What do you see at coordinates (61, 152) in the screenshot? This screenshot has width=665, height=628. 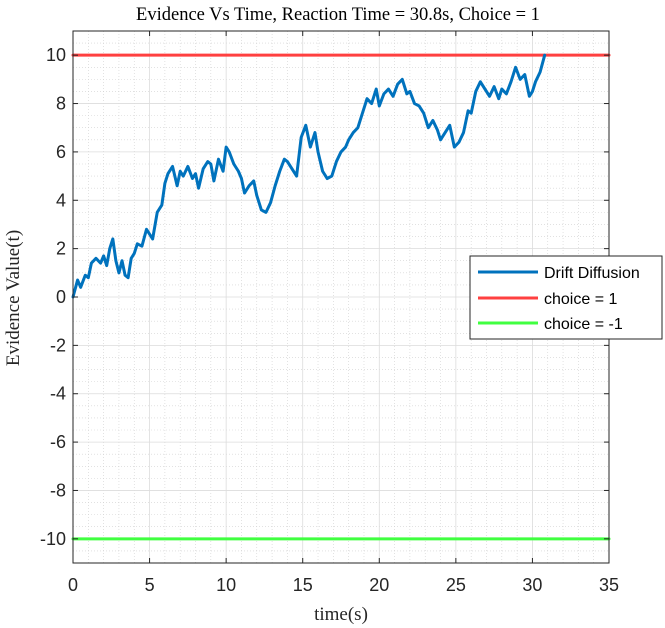 I see `y-tick-label: 6` at bounding box center [61, 152].